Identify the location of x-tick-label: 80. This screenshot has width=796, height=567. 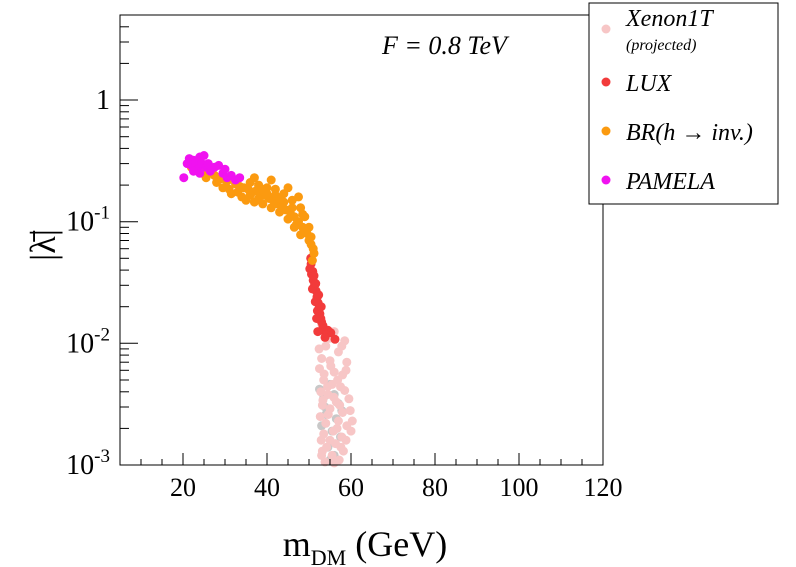
(435, 487).